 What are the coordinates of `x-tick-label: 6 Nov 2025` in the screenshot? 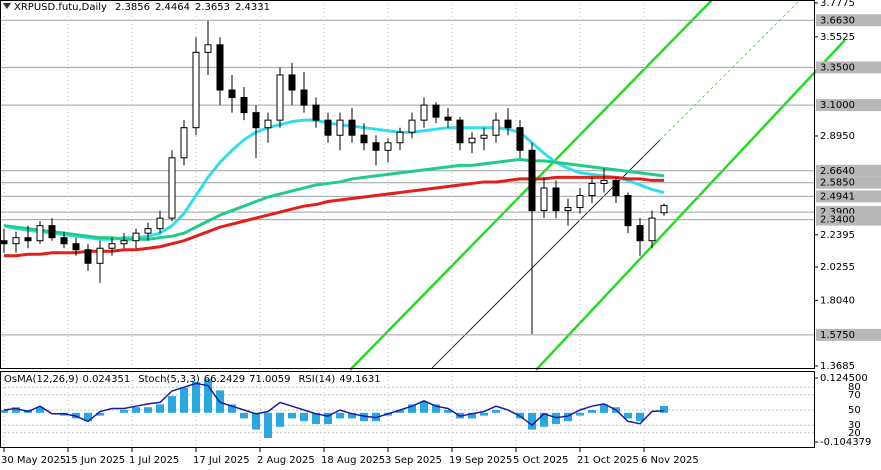 It's located at (670, 460).